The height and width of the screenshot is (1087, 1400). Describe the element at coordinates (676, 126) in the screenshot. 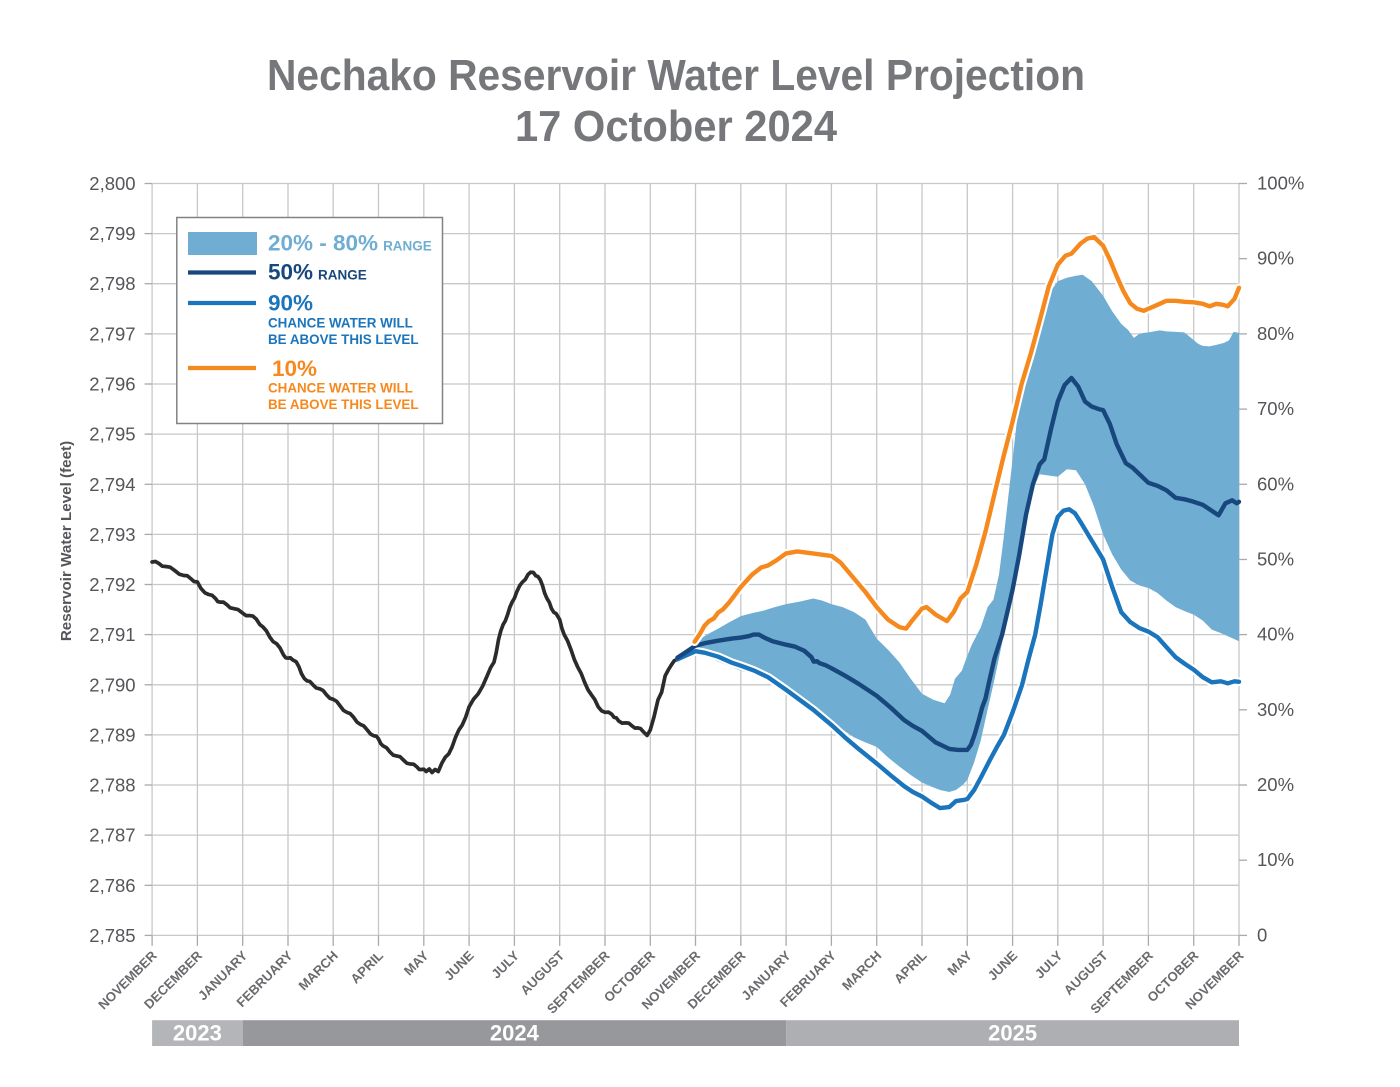

I see `svg-text: 17 October 2024` at that location.